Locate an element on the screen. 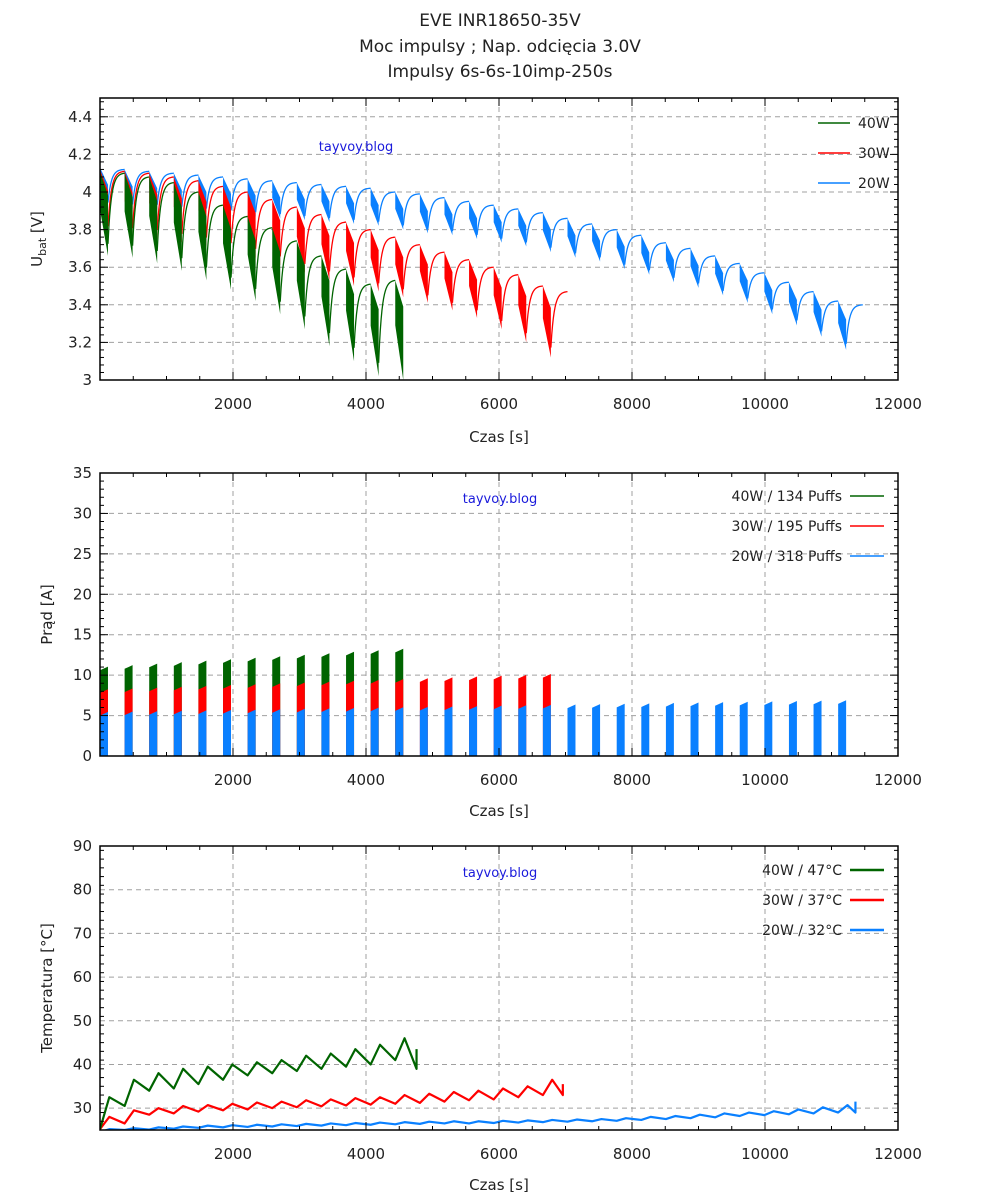  y-tick-label: 60 is located at coordinates (82, 977).